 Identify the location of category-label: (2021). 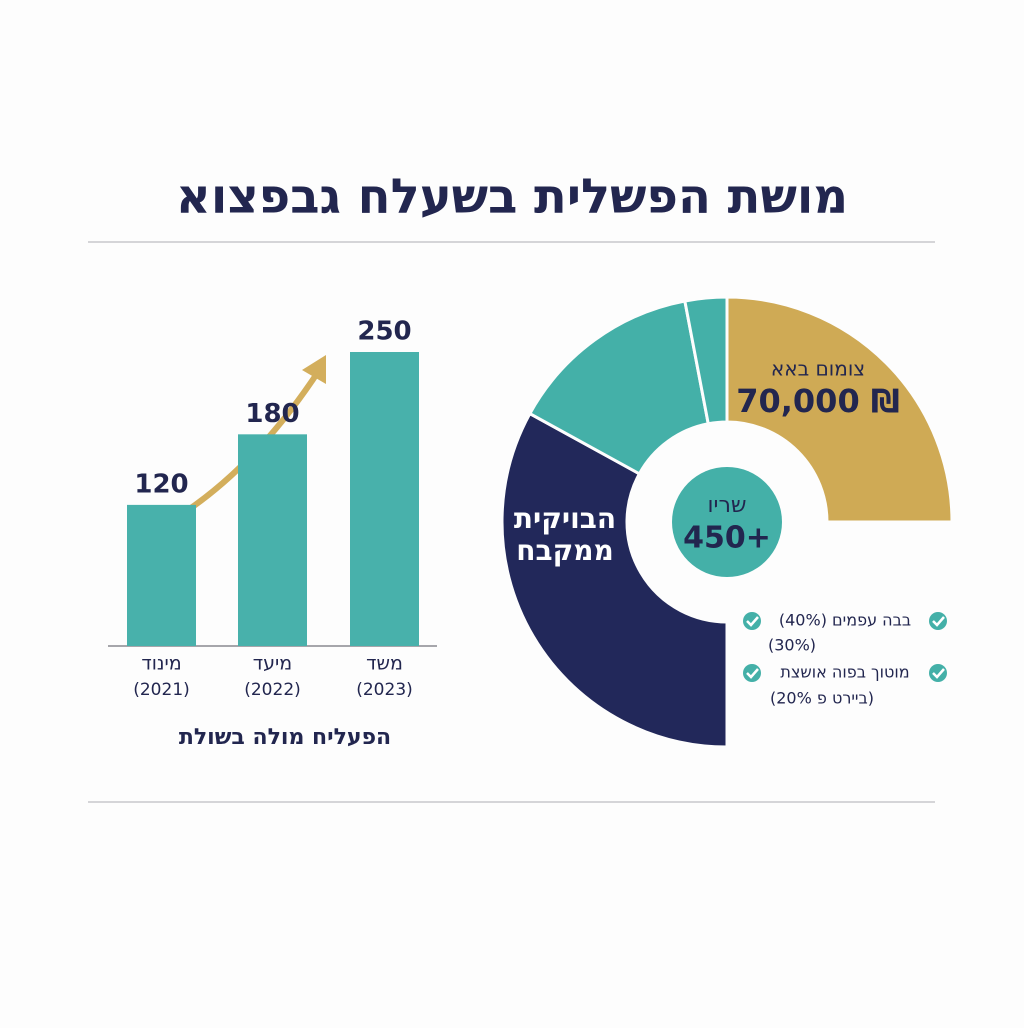
(161, 690).